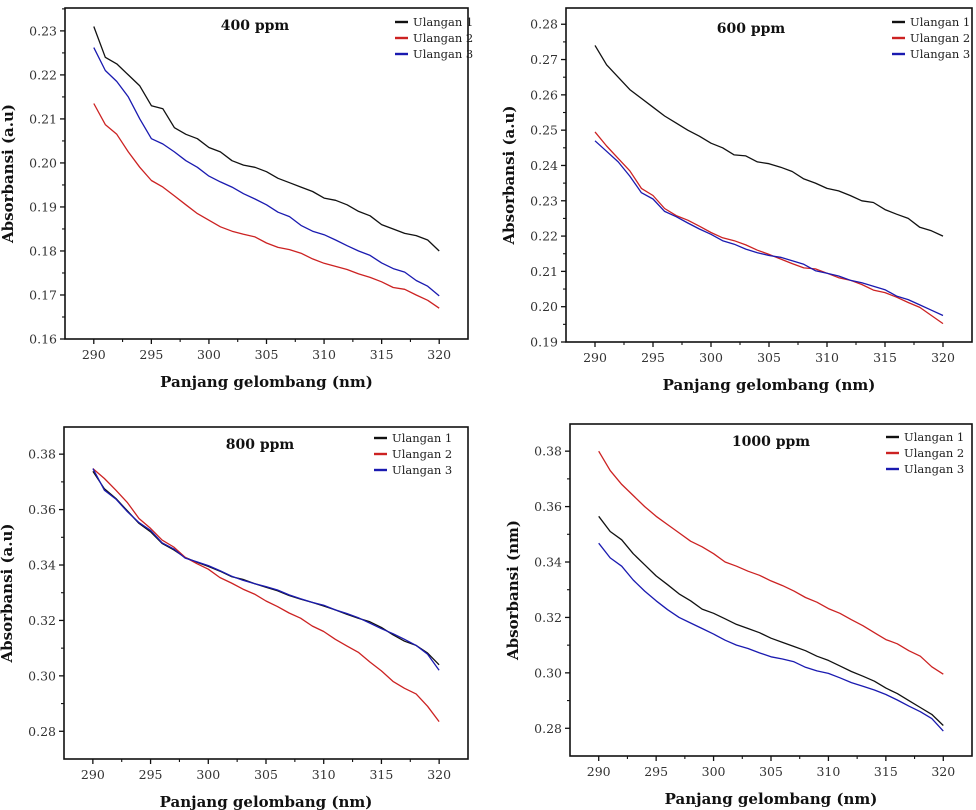  Describe the element at coordinates (42, 454) in the screenshot. I see `y-tick-label: 0.38` at that location.